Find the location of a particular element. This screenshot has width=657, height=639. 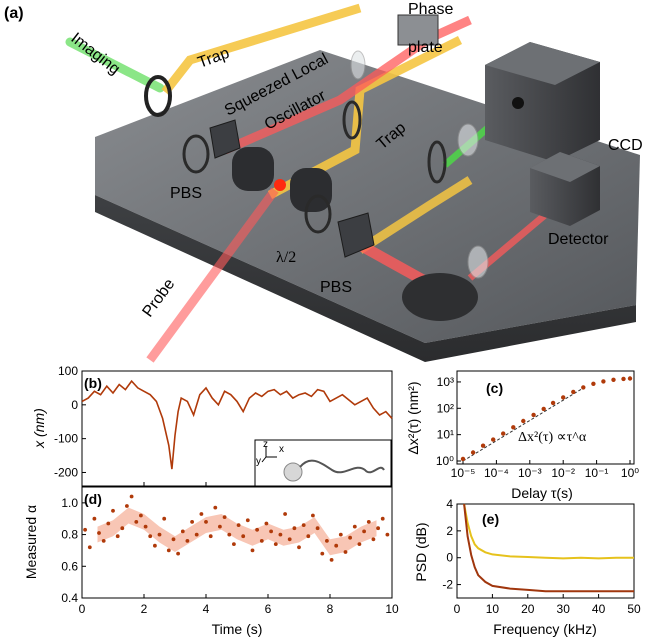

ccd-aperture is located at coordinates (518, 103).